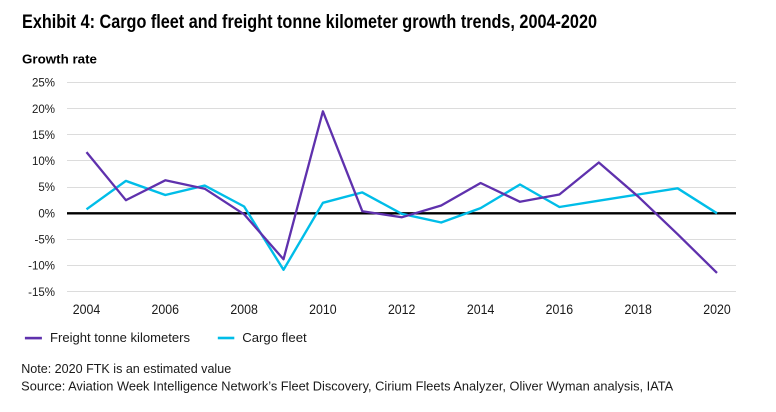  What do you see at coordinates (43, 162) in the screenshot?
I see `svg-text: 10%` at bounding box center [43, 162].